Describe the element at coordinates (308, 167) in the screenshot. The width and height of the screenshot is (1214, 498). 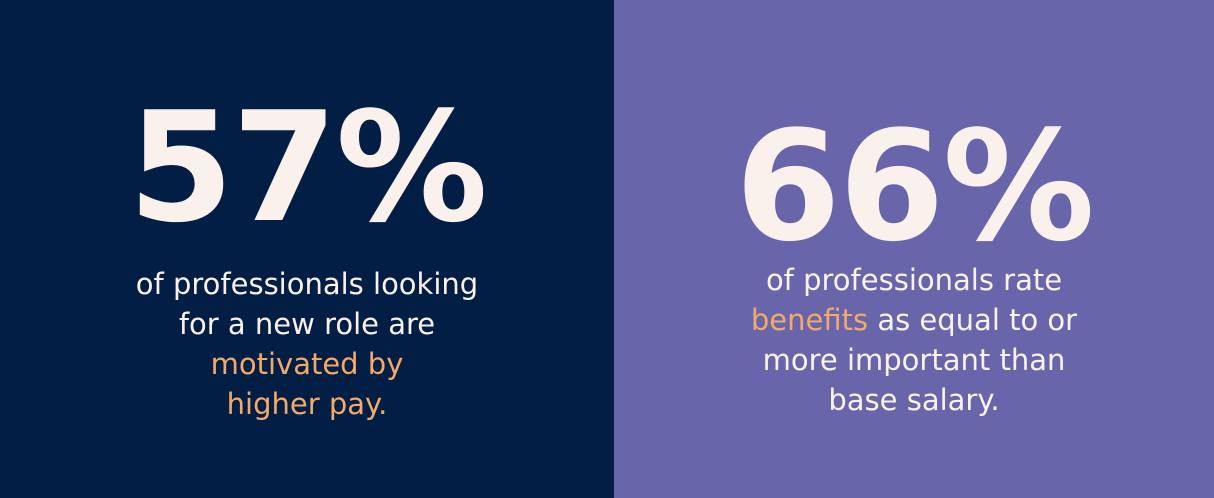
I see `left-stat-value: 57%` at that location.